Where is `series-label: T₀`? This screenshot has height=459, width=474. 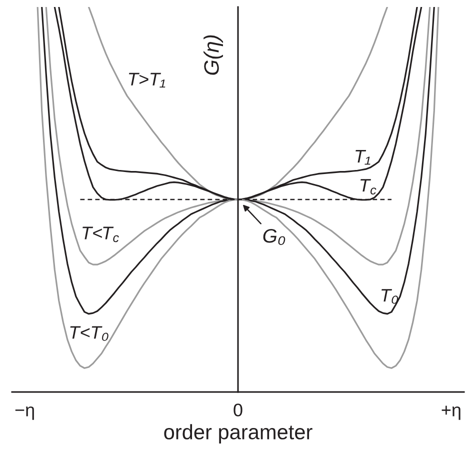
series-label: T₀ is located at coordinates (390, 296).